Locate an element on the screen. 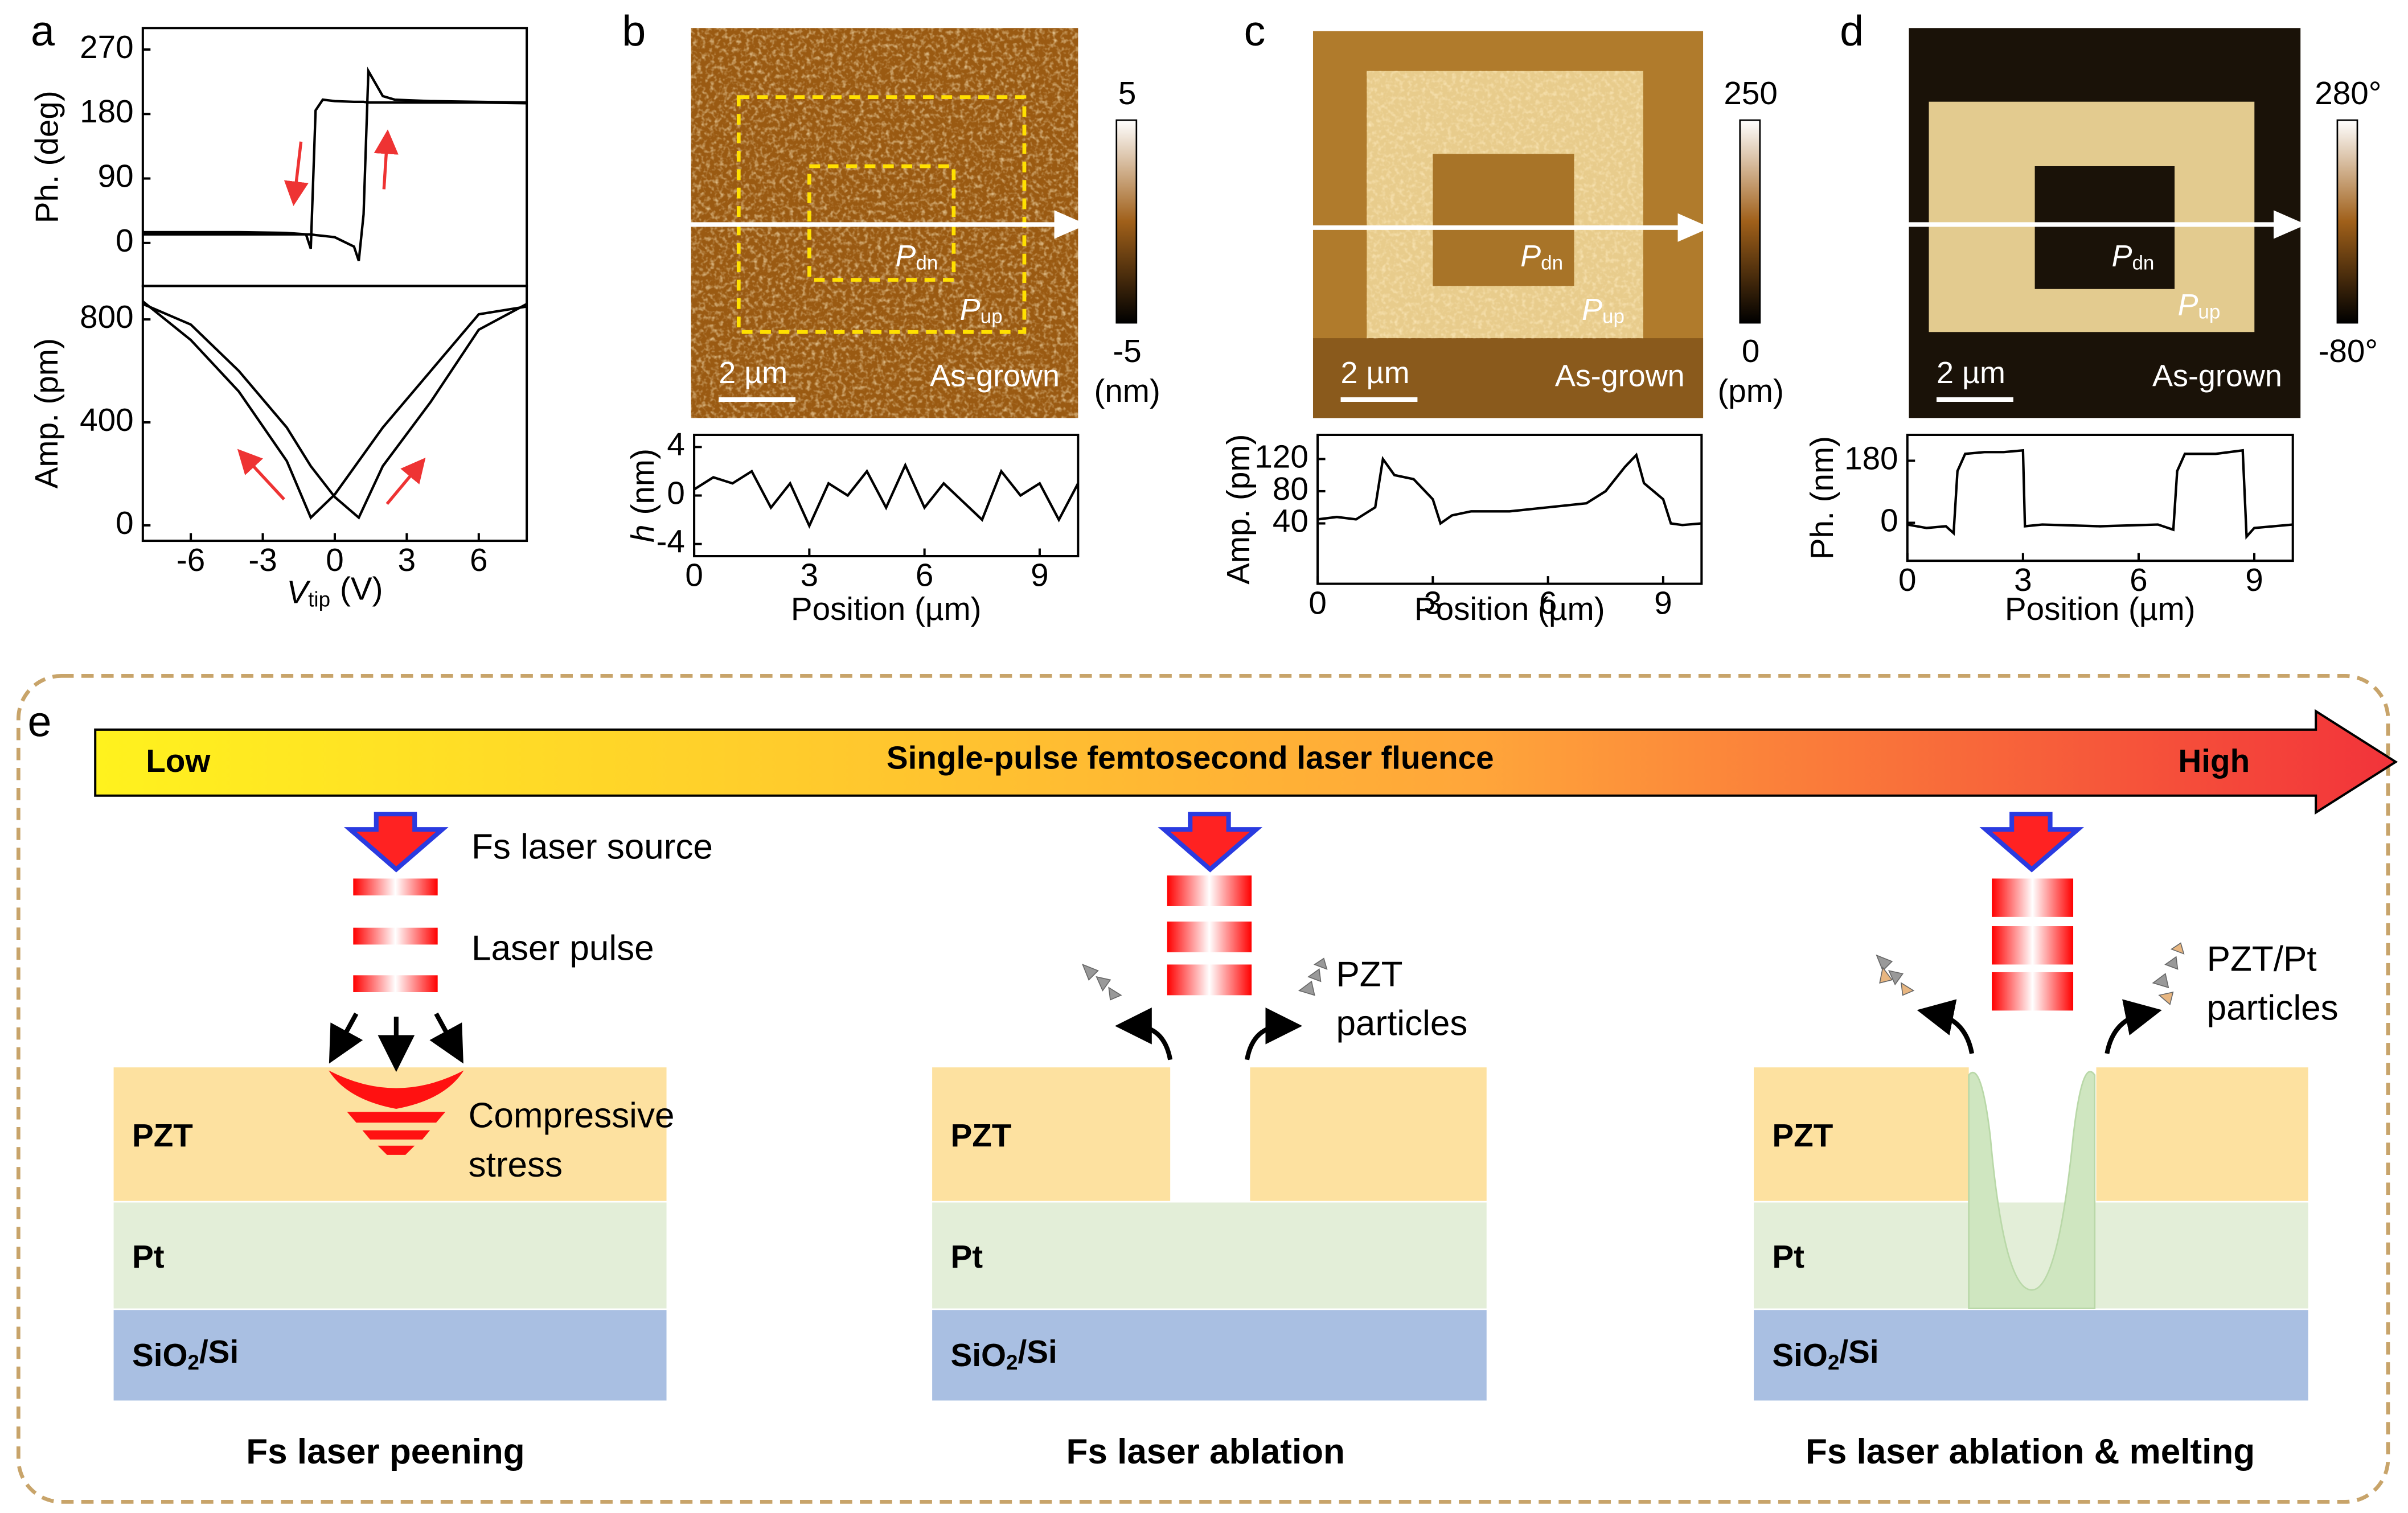 This screenshot has width=2408, height=1513. scan-arrows is located at coordinates (1499, 226).